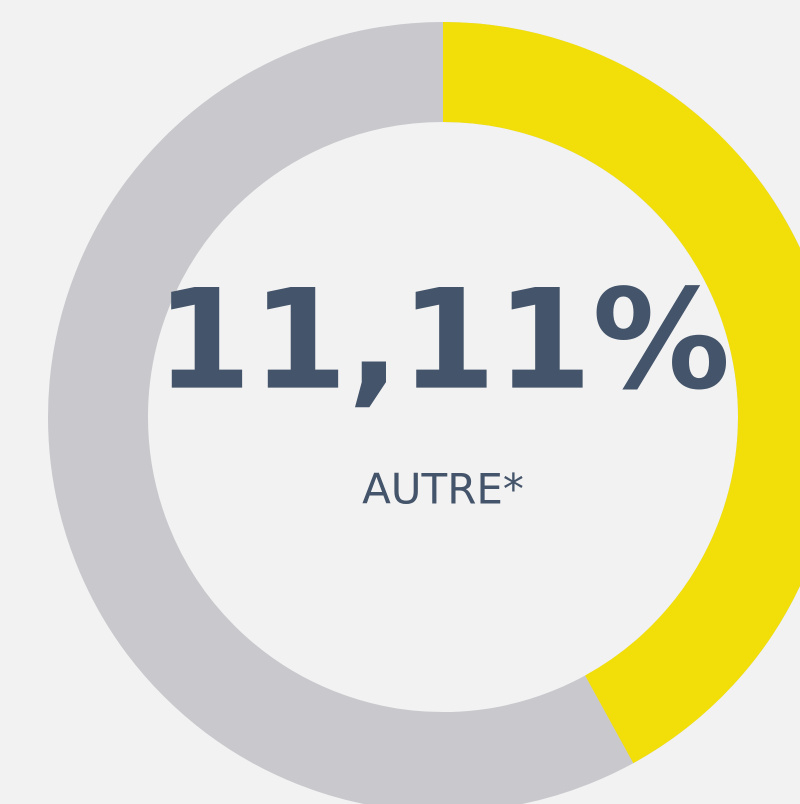  I want to click on gauge-label: AUTRE*, so click(443, 489).